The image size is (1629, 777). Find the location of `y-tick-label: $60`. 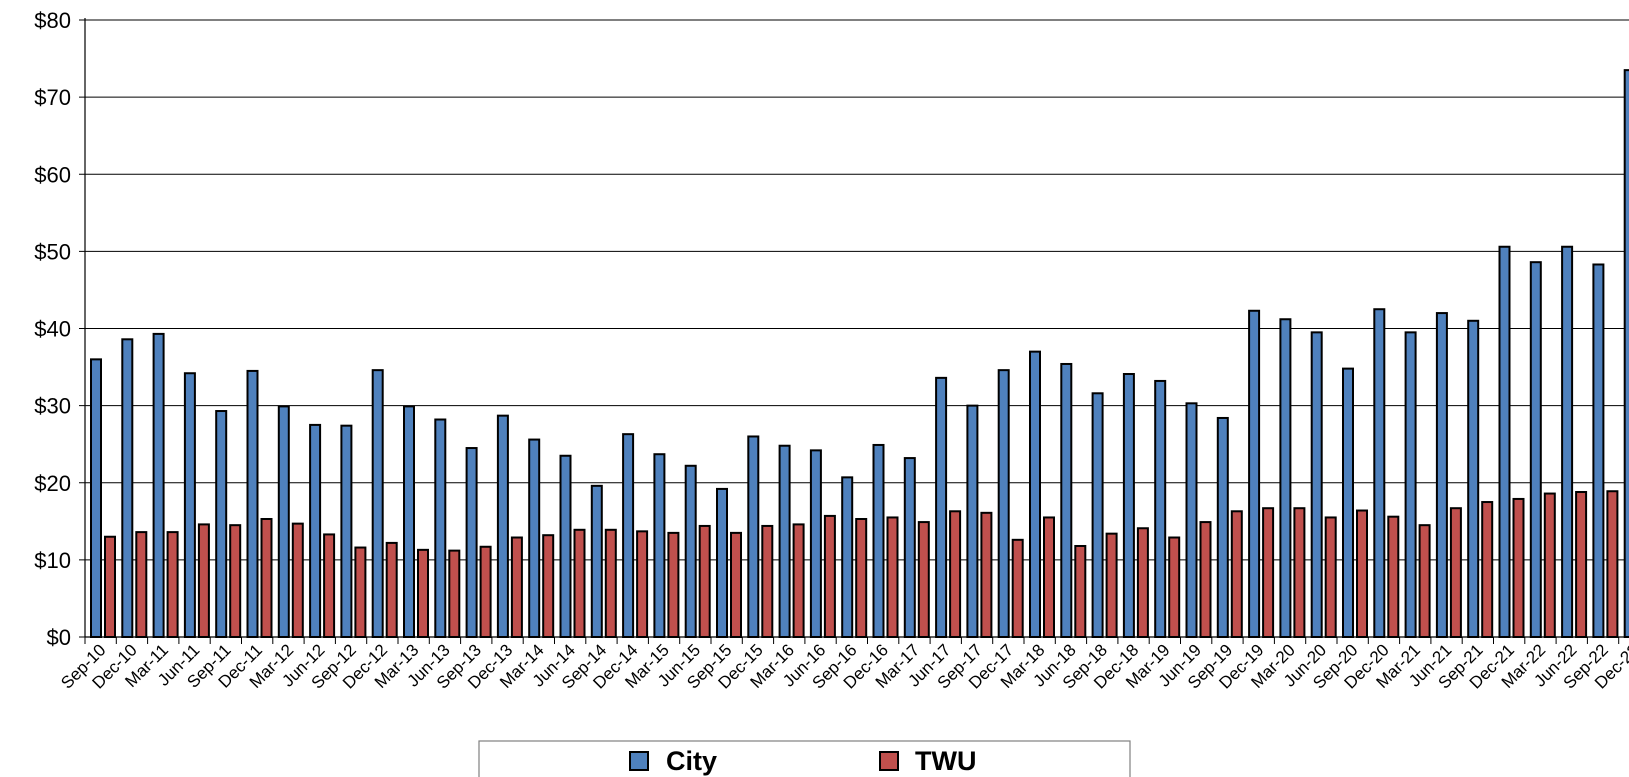

y-tick-label: $60 is located at coordinates (52, 174).